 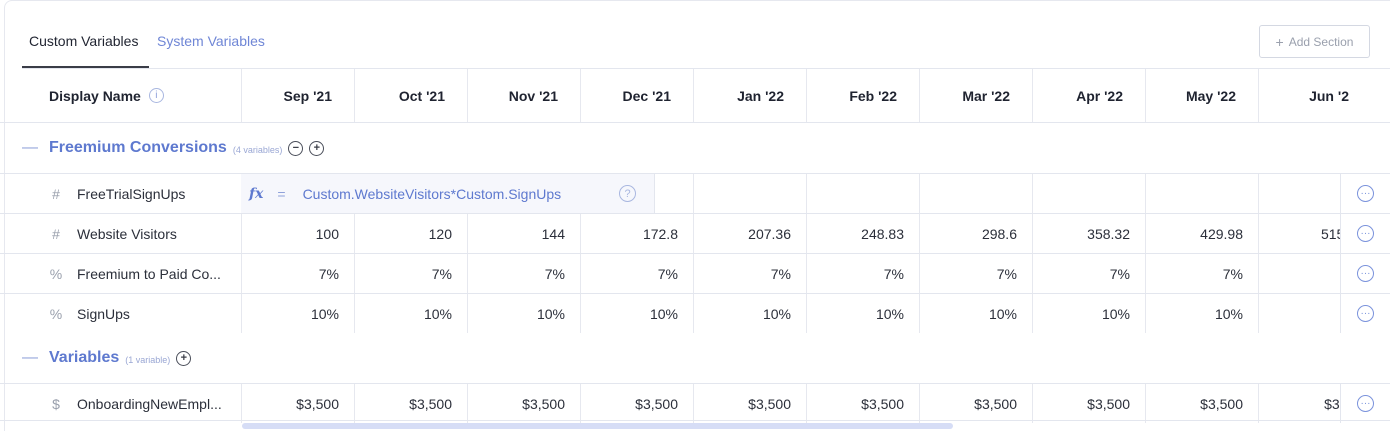 I want to click on value-cell: 144, so click(x=553, y=233).